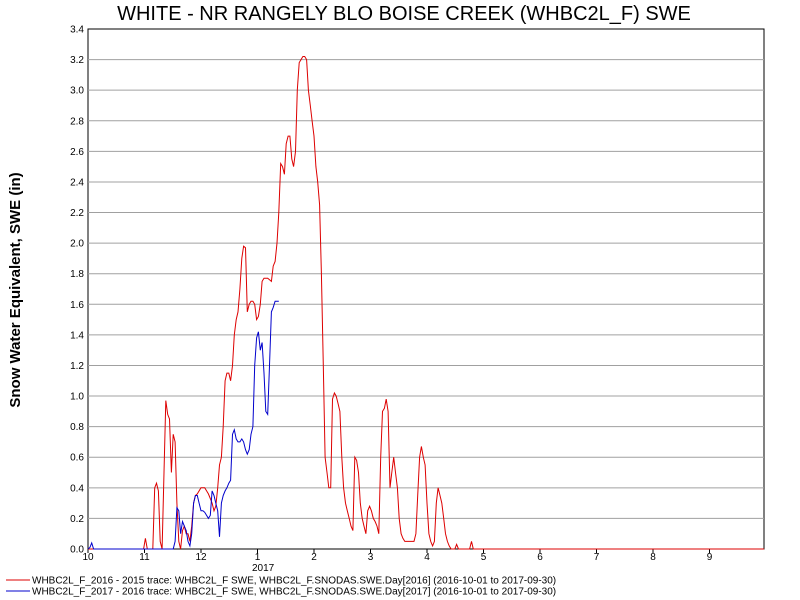 The height and width of the screenshot is (600, 800). I want to click on x-tick-label: 2, so click(314, 557).